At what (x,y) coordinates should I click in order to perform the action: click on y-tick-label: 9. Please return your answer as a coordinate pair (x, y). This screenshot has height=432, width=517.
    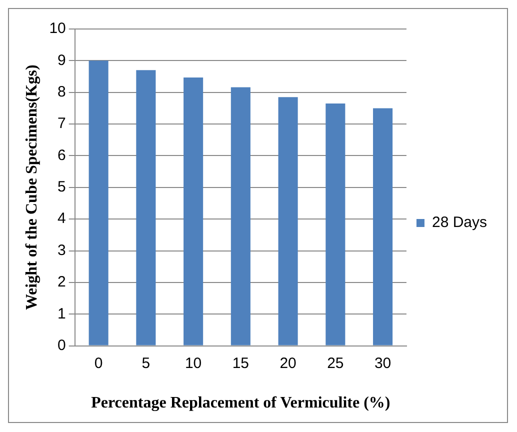
    Looking at the image, I should click on (62, 60).